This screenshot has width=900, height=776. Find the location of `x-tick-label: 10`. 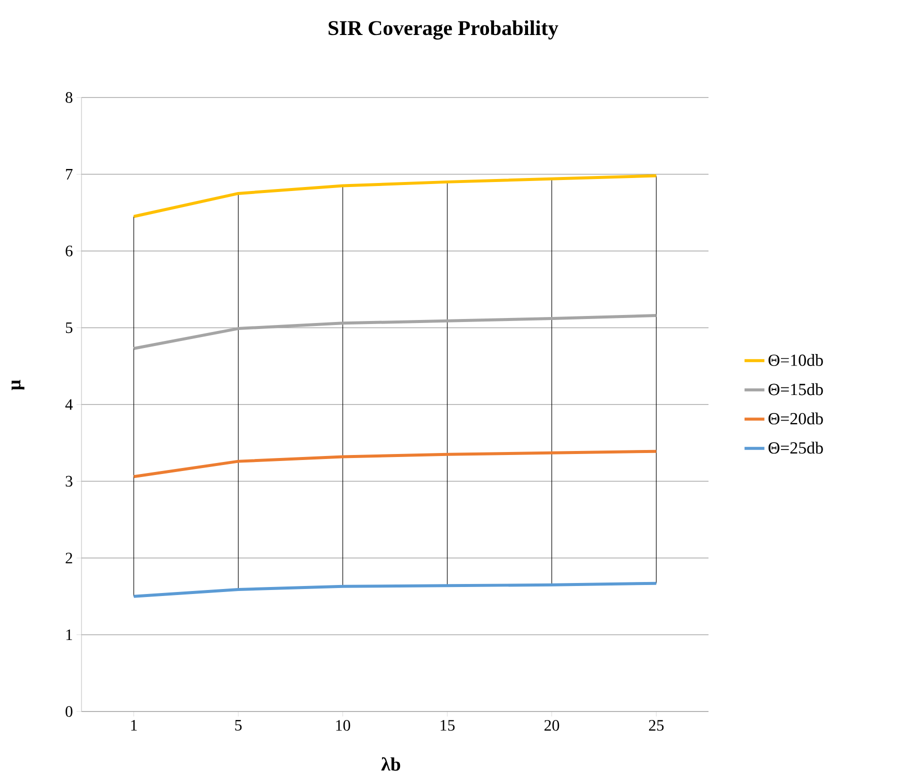

x-tick-label: 10 is located at coordinates (343, 725).